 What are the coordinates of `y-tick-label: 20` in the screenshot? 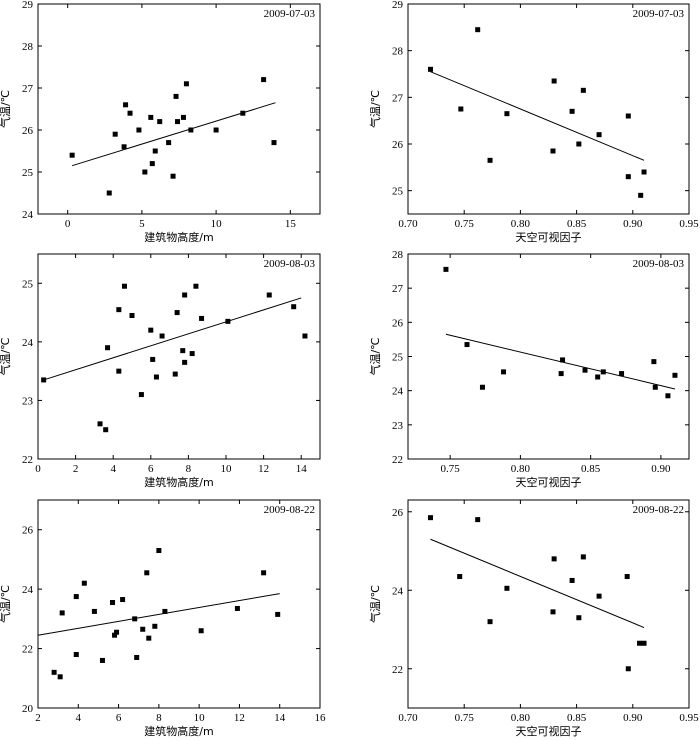 It's located at (28, 709).